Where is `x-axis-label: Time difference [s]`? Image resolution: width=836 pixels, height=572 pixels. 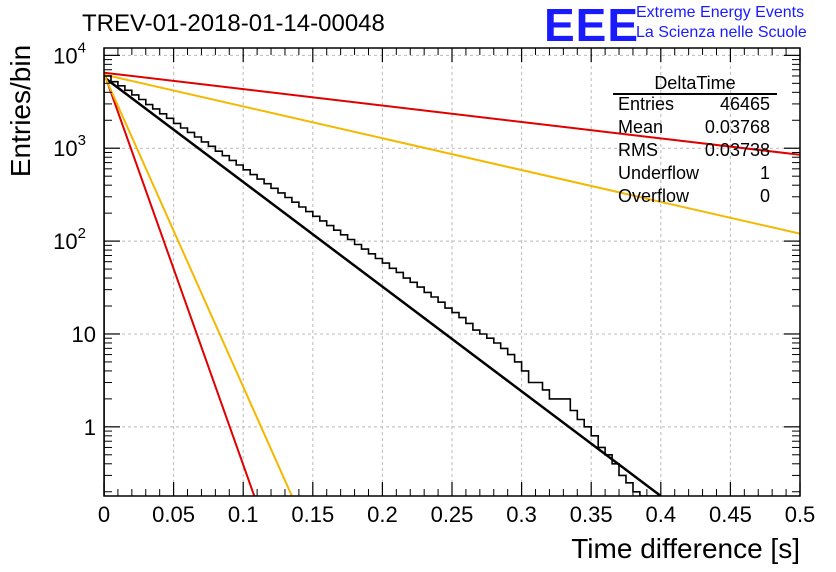
x-axis-label: Time difference [s] is located at coordinates (685, 548).